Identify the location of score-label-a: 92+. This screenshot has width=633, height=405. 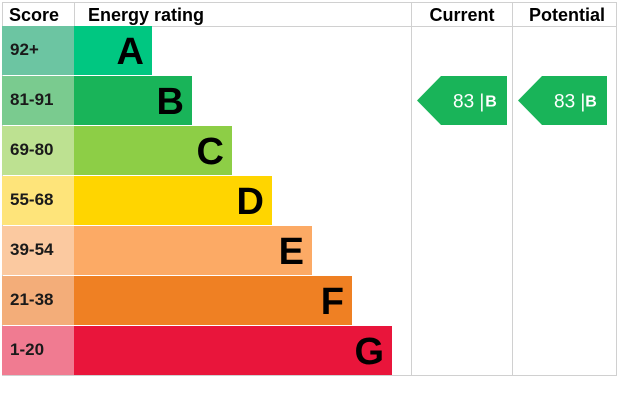
(24, 49).